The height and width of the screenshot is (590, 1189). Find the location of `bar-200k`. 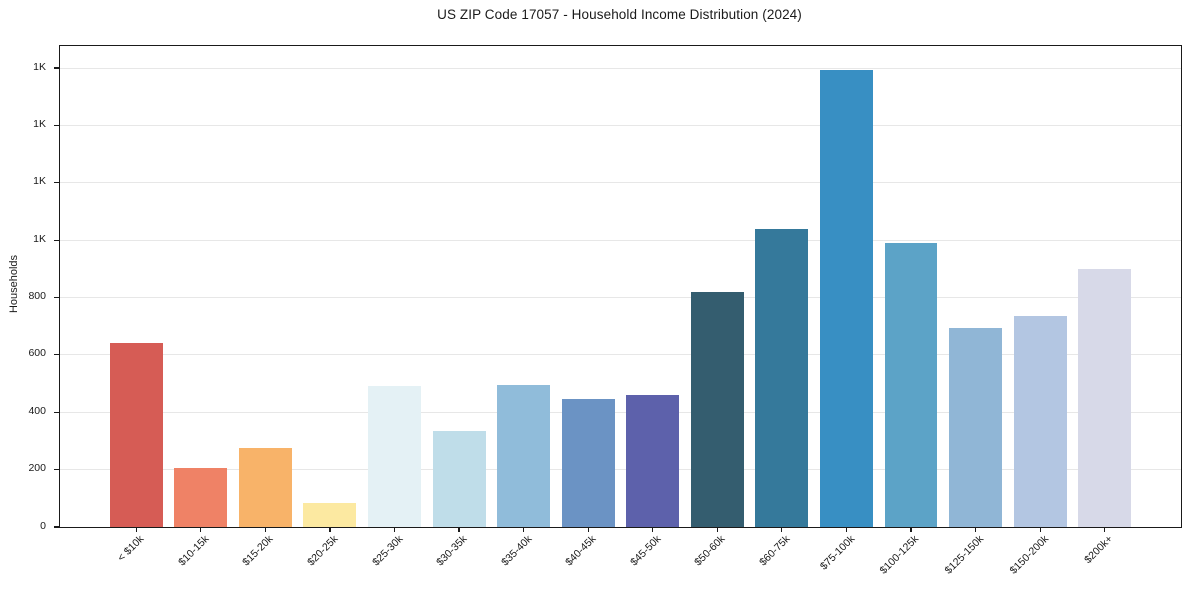

bar-200k is located at coordinates (1105, 397).